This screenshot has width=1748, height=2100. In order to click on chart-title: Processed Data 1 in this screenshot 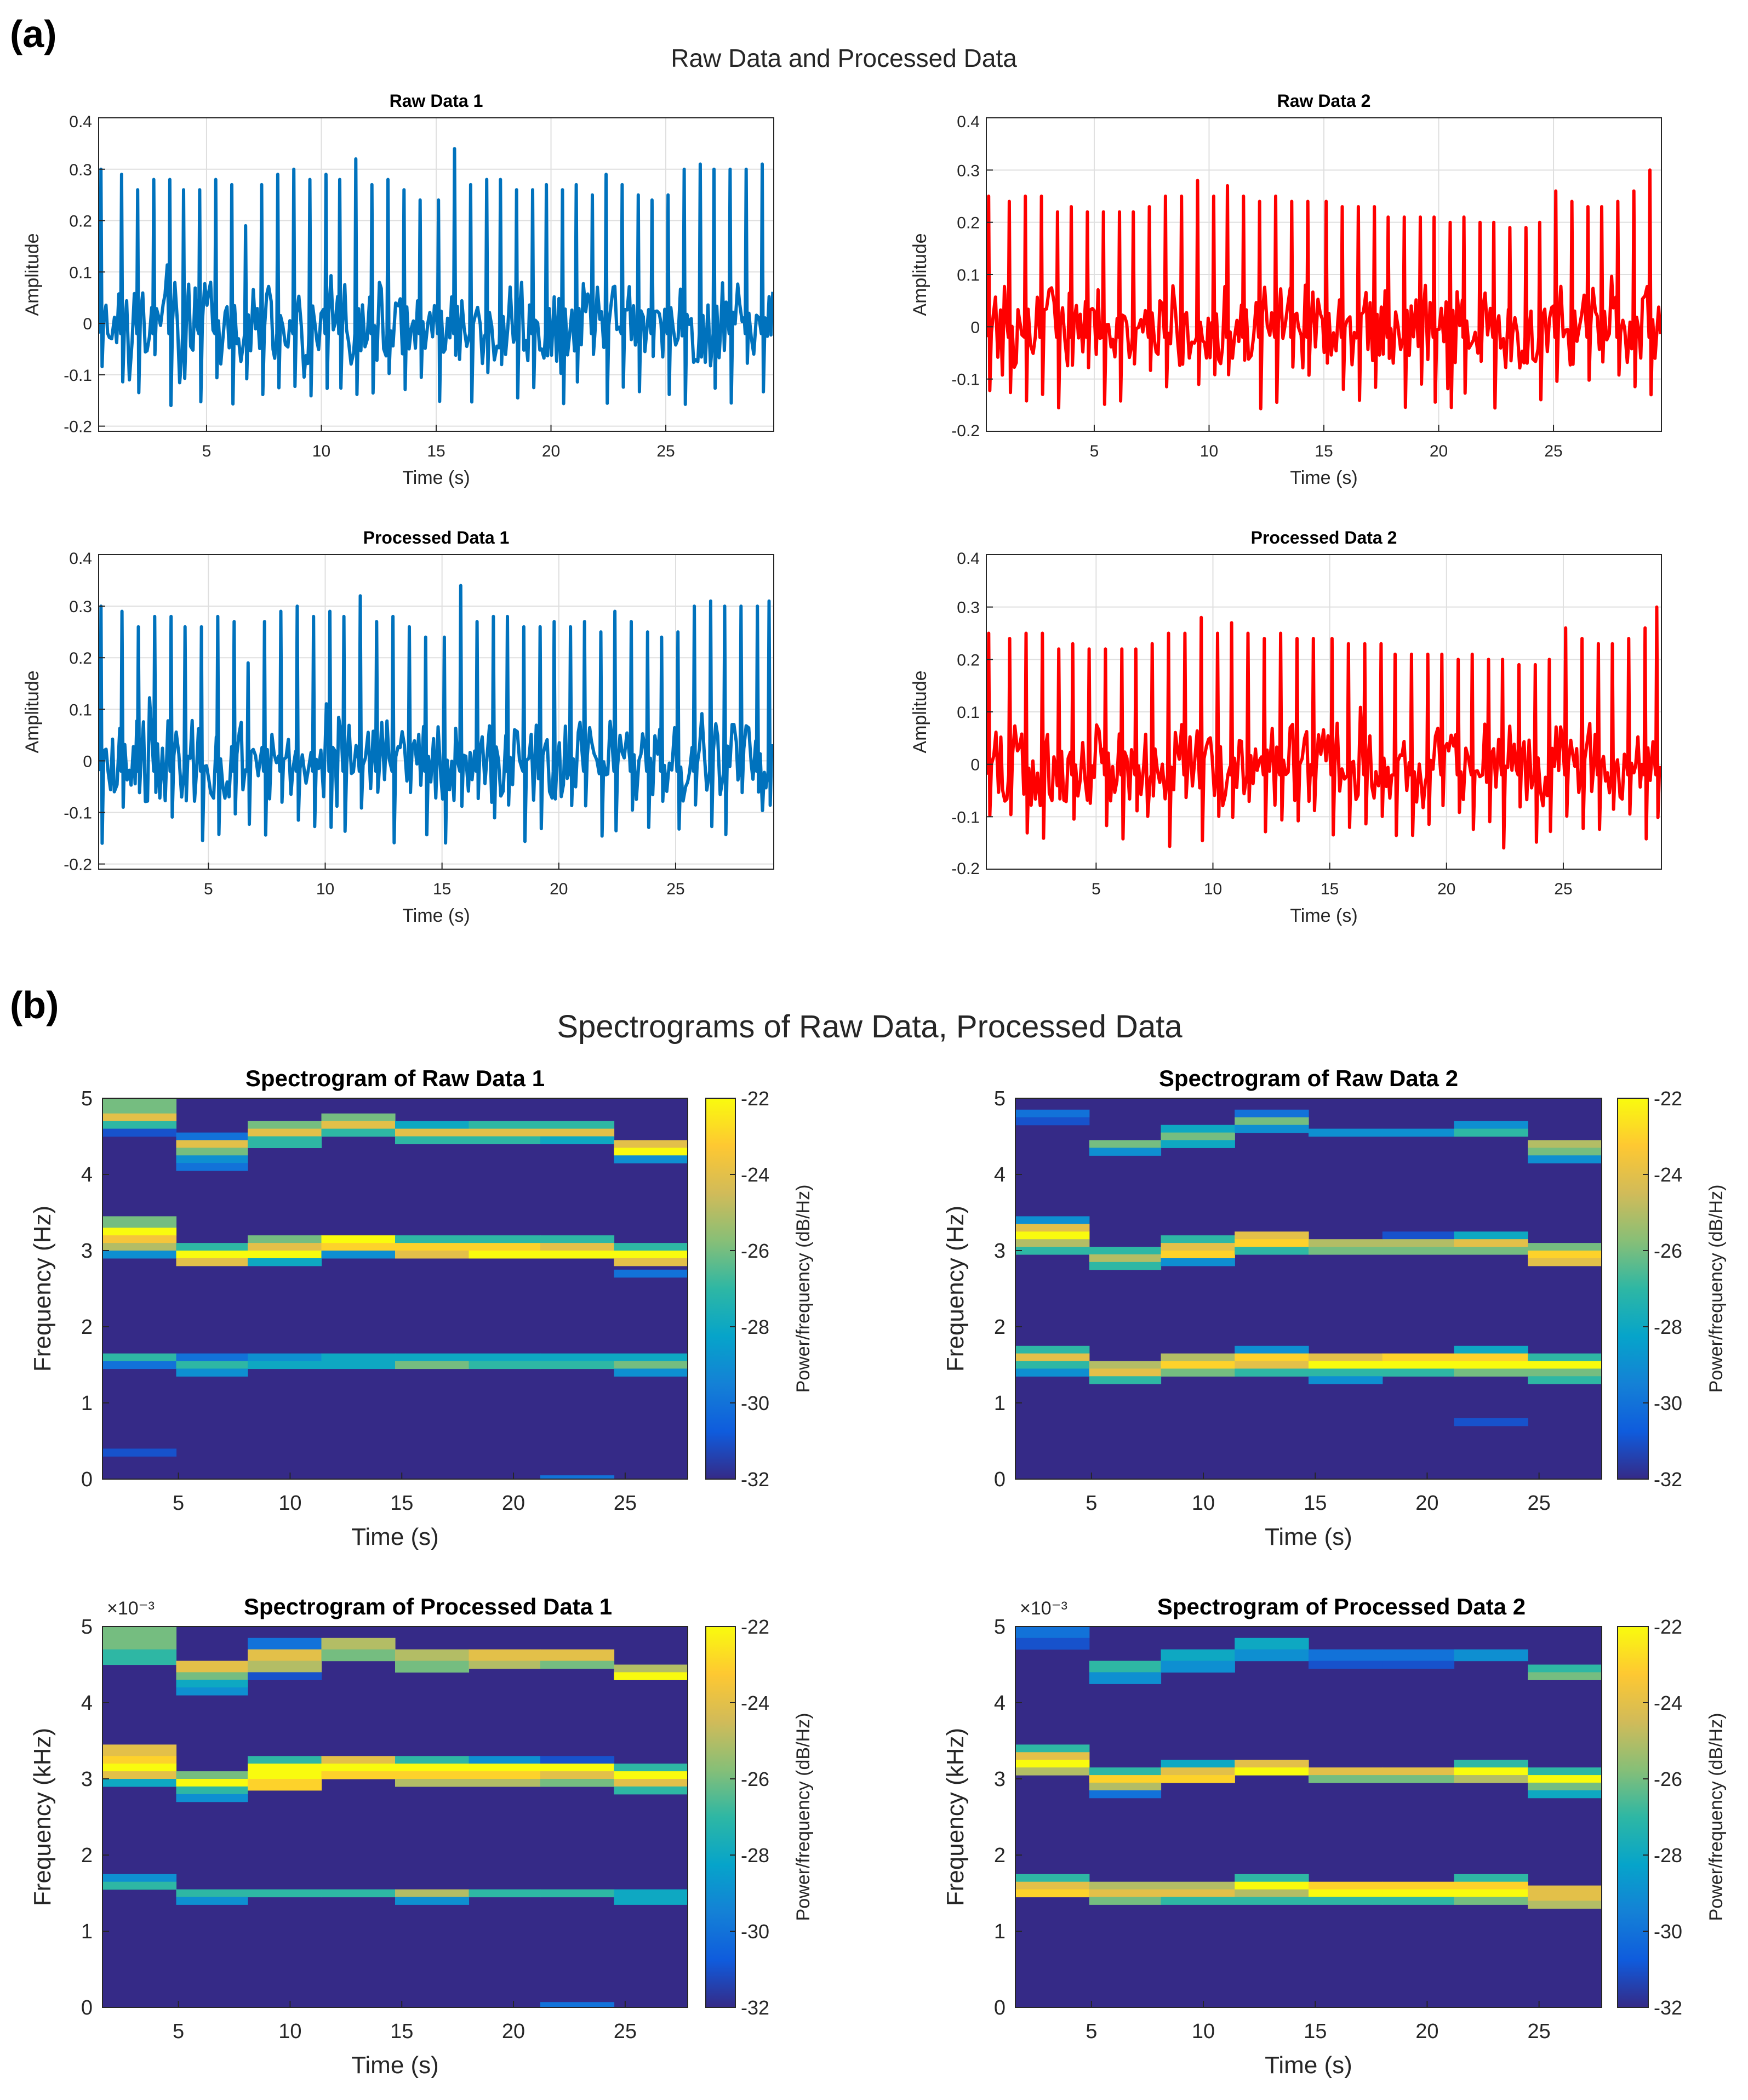, I will do `click(436, 537)`.